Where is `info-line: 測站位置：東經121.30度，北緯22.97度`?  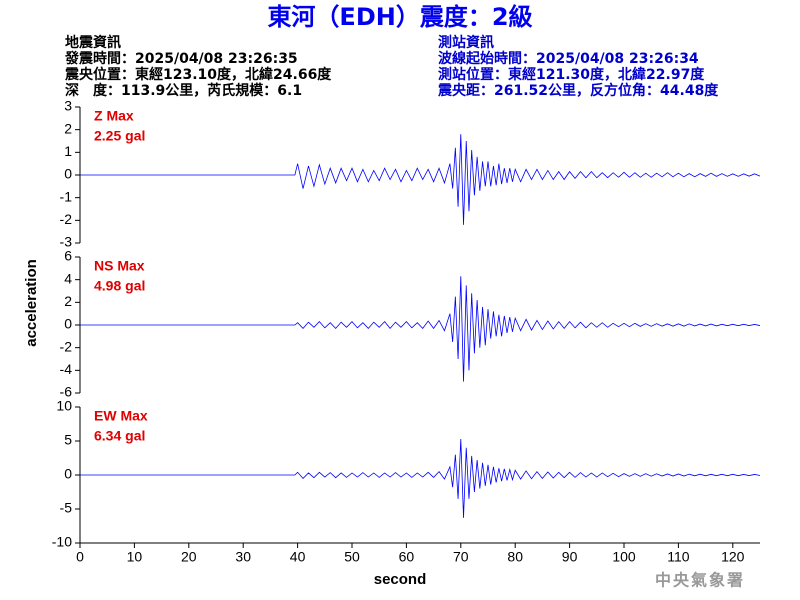 info-line: 測站位置：東經121.30度，北緯22.97度 is located at coordinates (571, 74).